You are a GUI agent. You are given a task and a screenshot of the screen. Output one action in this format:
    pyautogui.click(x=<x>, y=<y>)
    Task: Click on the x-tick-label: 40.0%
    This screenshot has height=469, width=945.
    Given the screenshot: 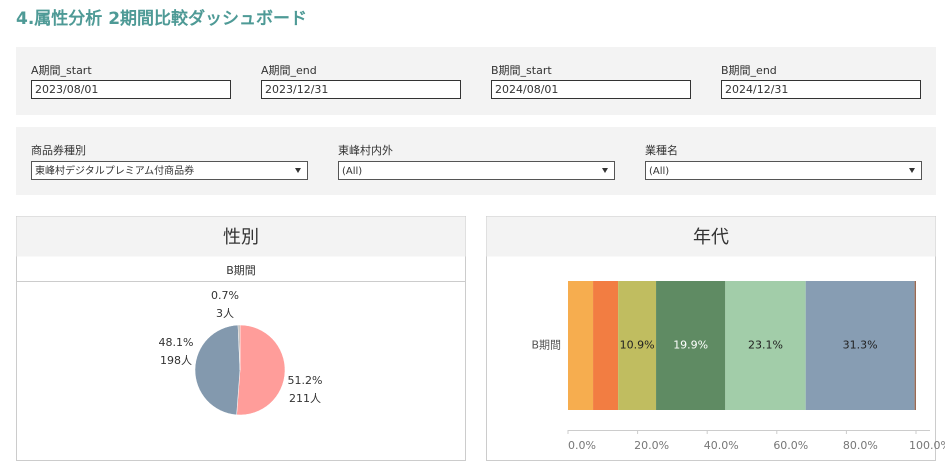 What is the action you would take?
    pyautogui.click(x=721, y=445)
    